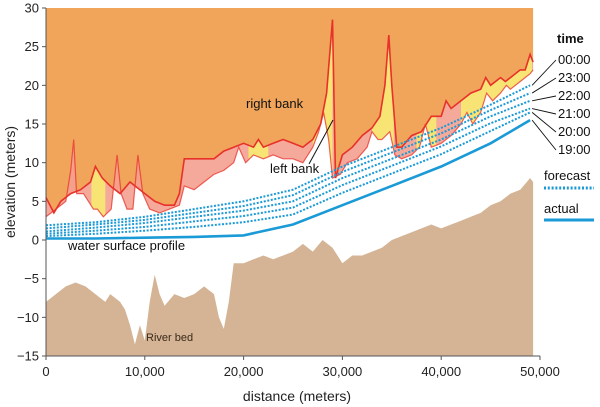  I want to click on x-ticks: 0 10,000 20,000 30,000 40,000 50,000, so click(301, 367).